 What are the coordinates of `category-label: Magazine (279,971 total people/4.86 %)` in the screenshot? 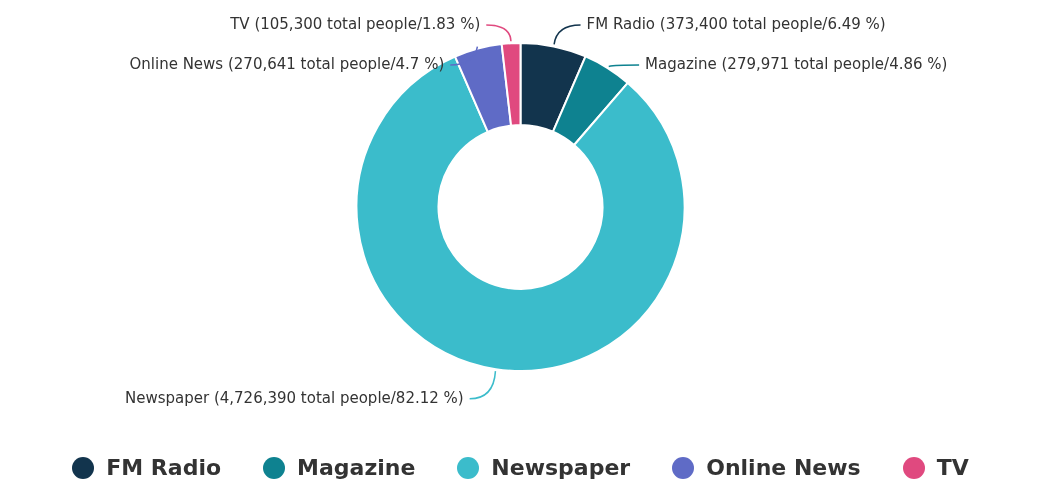 It's located at (796, 63).